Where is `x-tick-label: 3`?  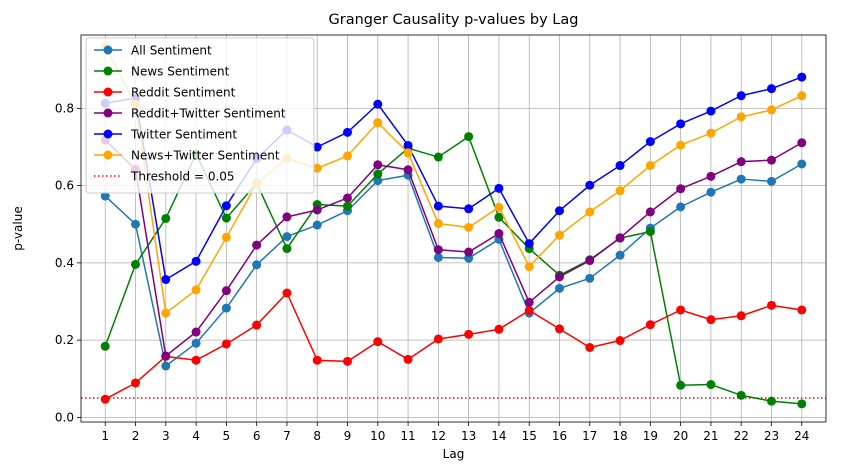 x-tick-label: 3 is located at coordinates (166, 436).